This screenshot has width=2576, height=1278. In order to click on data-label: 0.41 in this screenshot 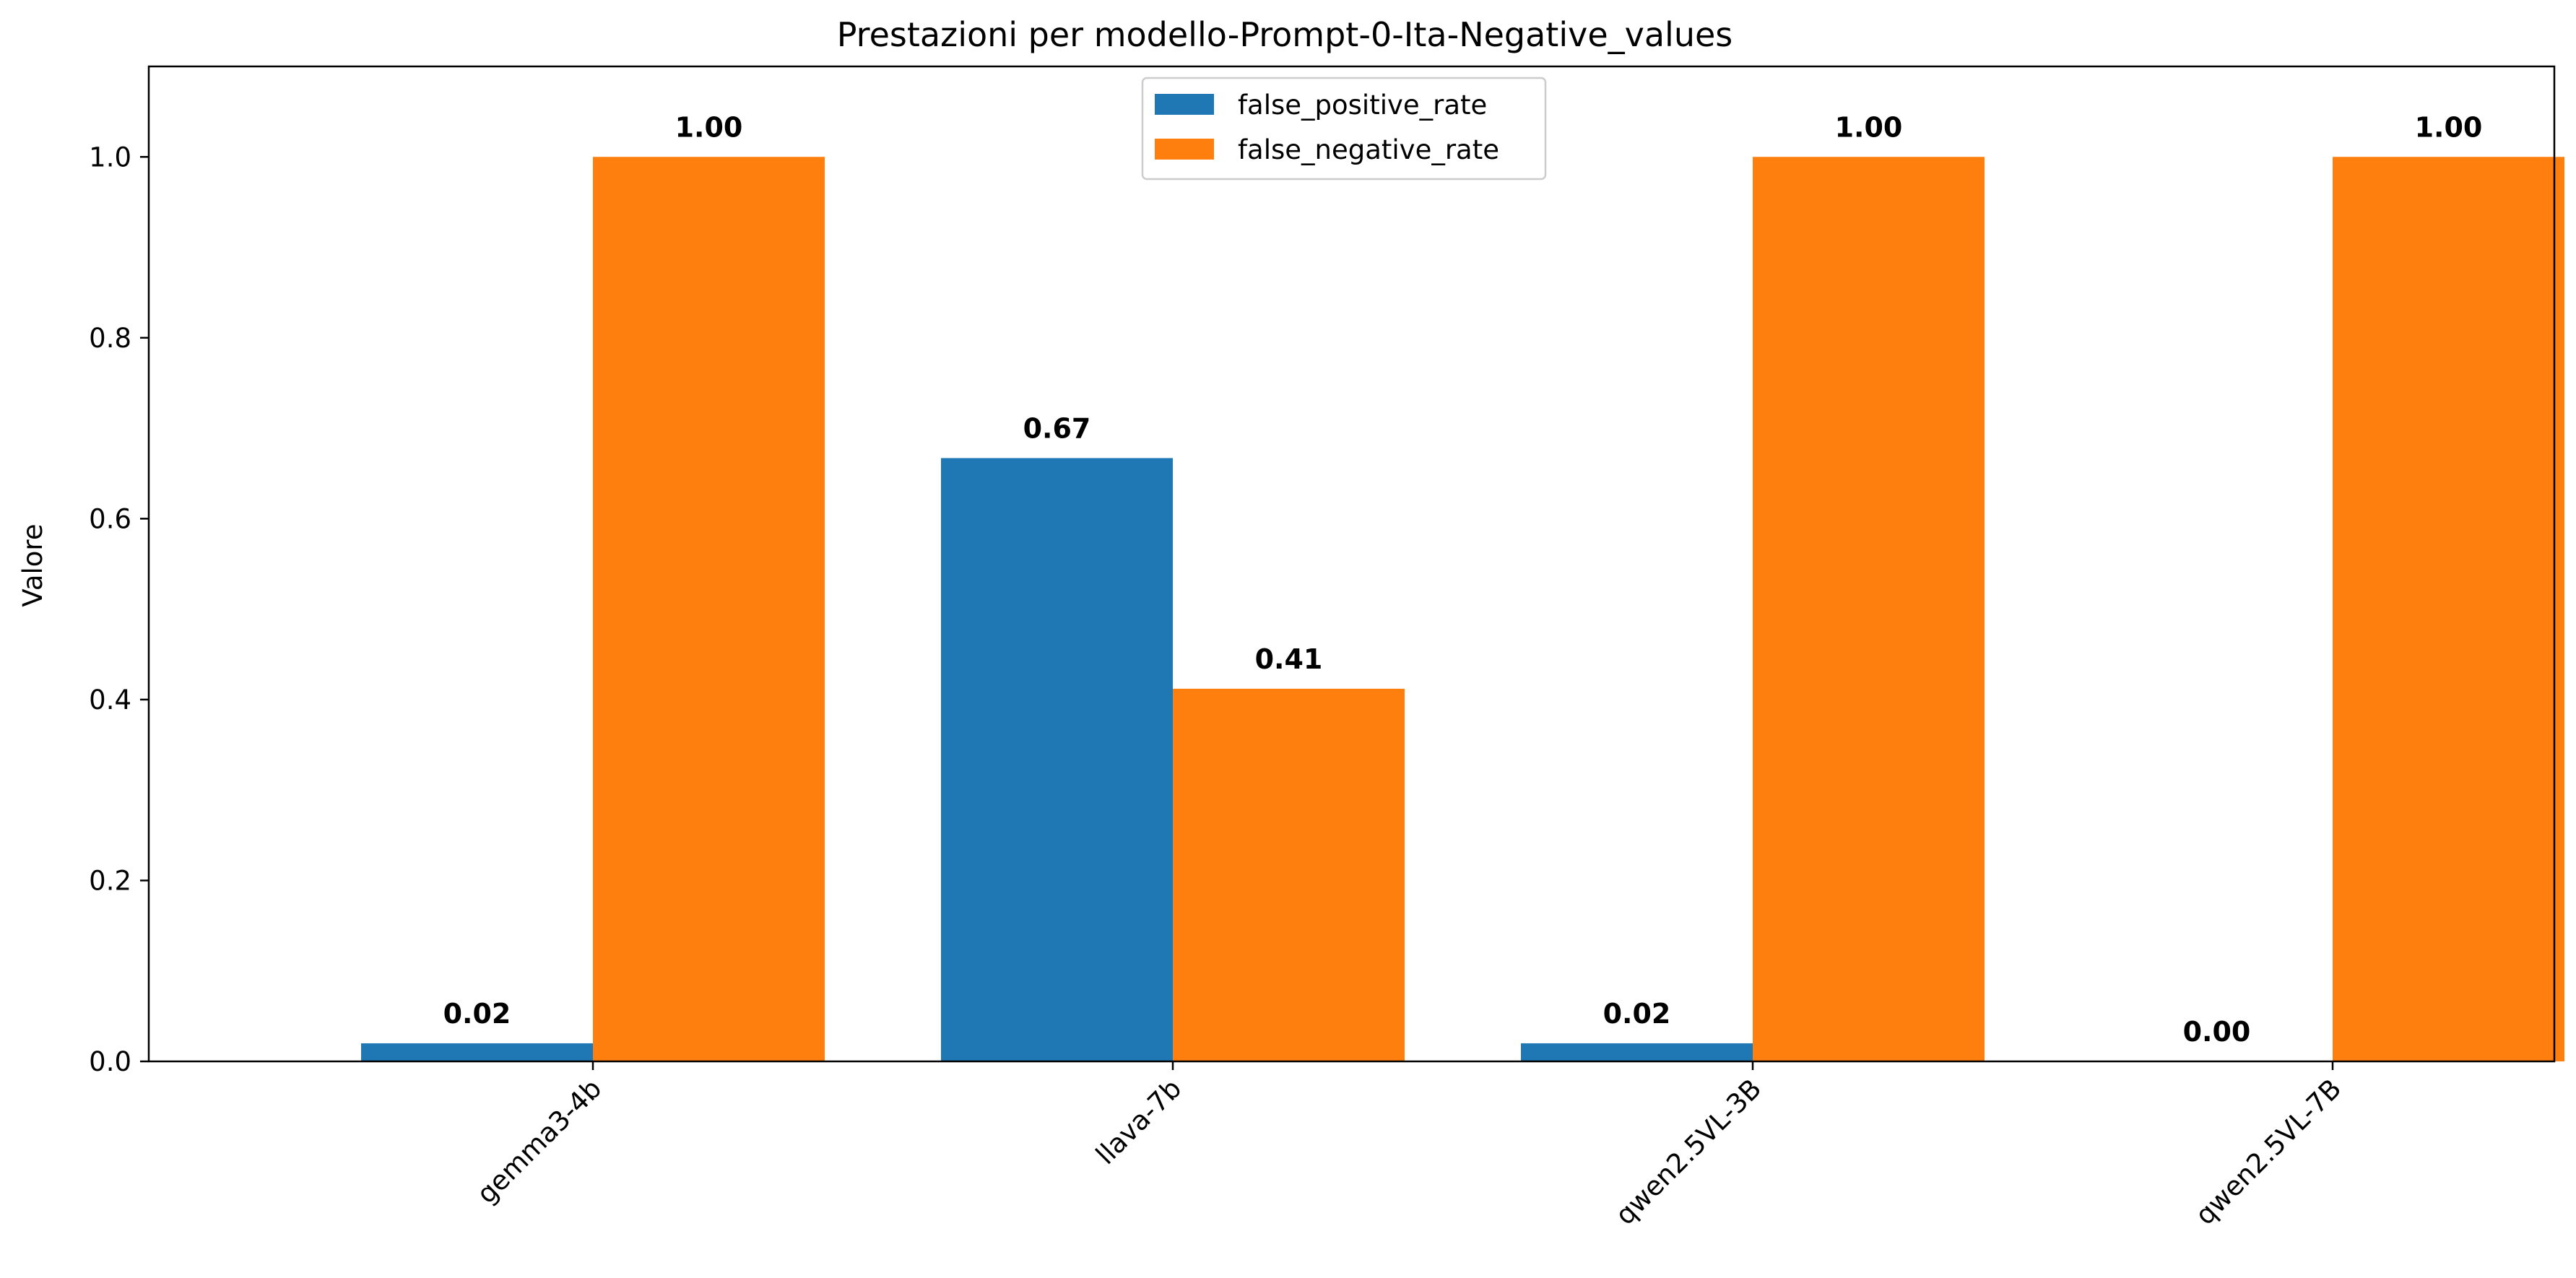, I will do `click(1289, 659)`.